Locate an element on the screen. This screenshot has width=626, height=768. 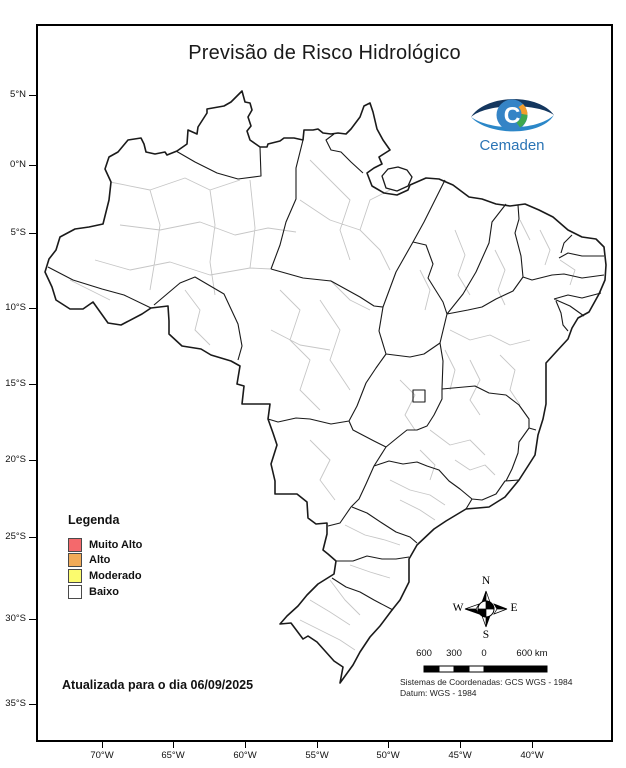
logo-letter: C is located at coordinates (512, 115).